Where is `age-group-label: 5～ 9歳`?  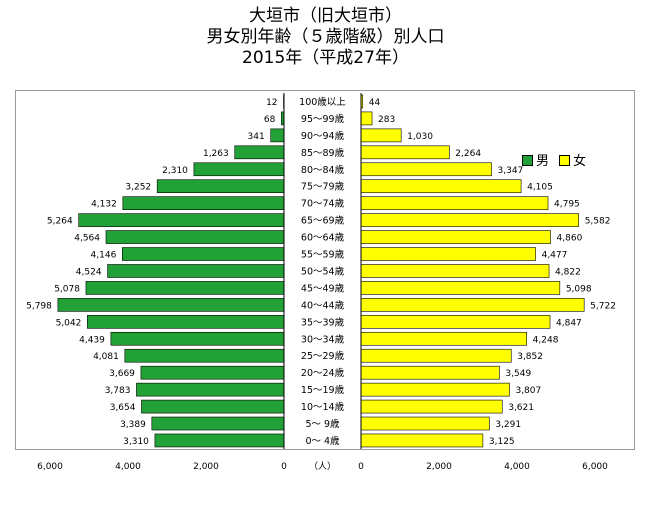
age-group-label: 5～ 9歳 is located at coordinates (322, 424).